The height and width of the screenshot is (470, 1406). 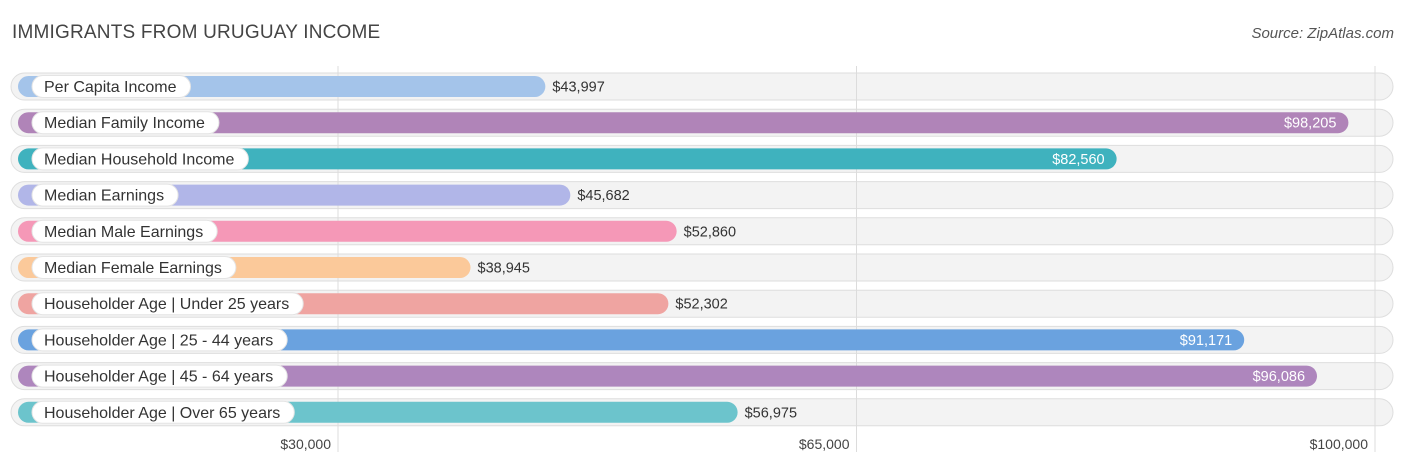 I want to click on chart-title: IMMIGRANTS FROM URUGUAY INCOME, so click(x=196, y=32).